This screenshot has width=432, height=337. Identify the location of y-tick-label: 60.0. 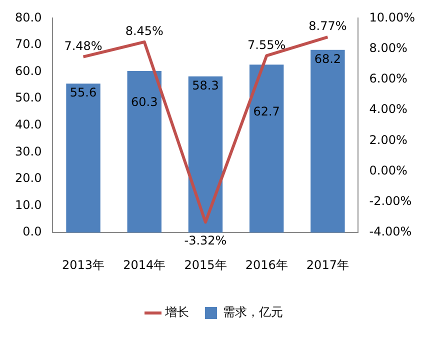
(28, 71).